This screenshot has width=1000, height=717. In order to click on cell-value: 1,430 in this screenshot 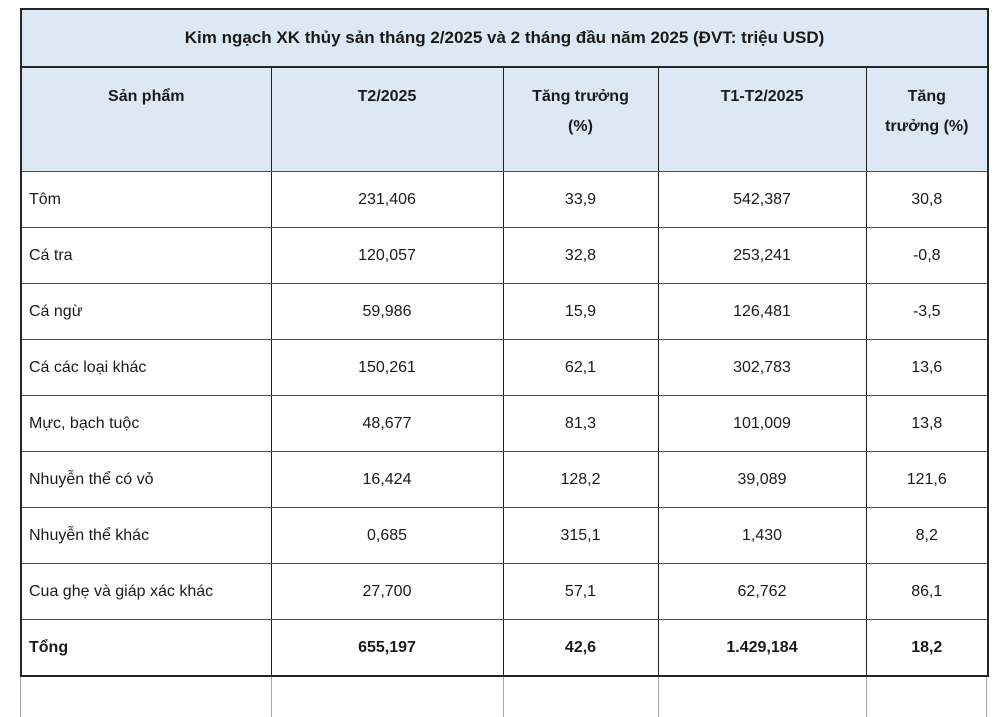, I will do `click(762, 535)`.